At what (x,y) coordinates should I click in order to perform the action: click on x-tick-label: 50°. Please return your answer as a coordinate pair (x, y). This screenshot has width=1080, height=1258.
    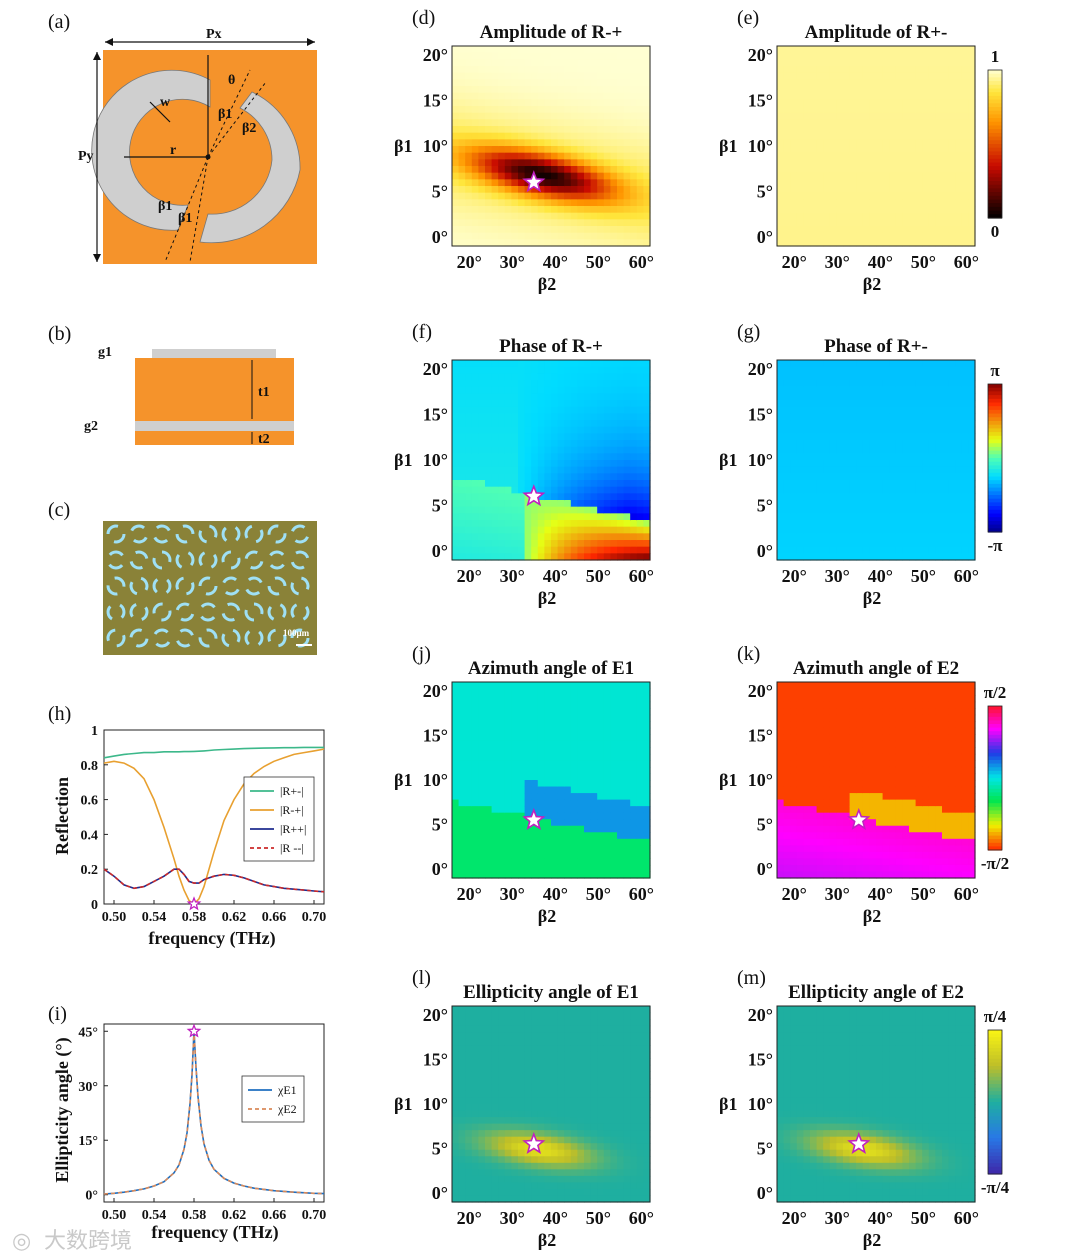
    Looking at the image, I should click on (923, 262).